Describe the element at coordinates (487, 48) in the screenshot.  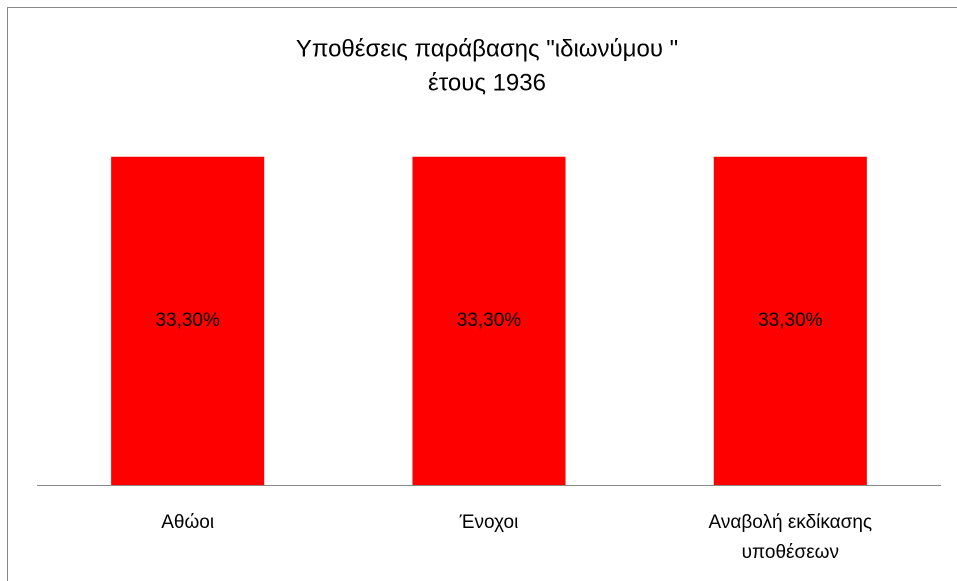
I see `chart-title: Υποθέσεις παράβασης "ιδιωνύμου "` at that location.